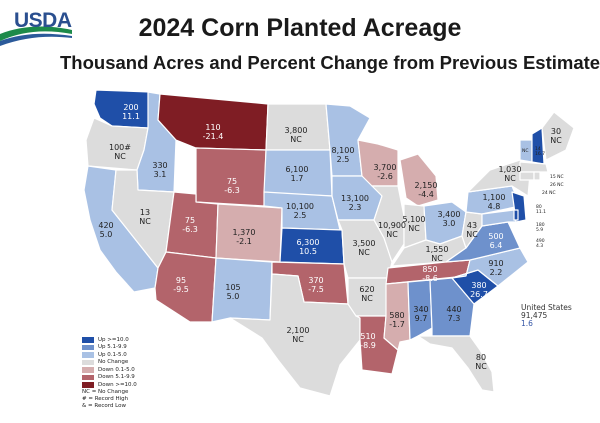 The image size is (600, 423). Describe the element at coordinates (232, 287) in the screenshot. I see `nm-value: 105` at that location.